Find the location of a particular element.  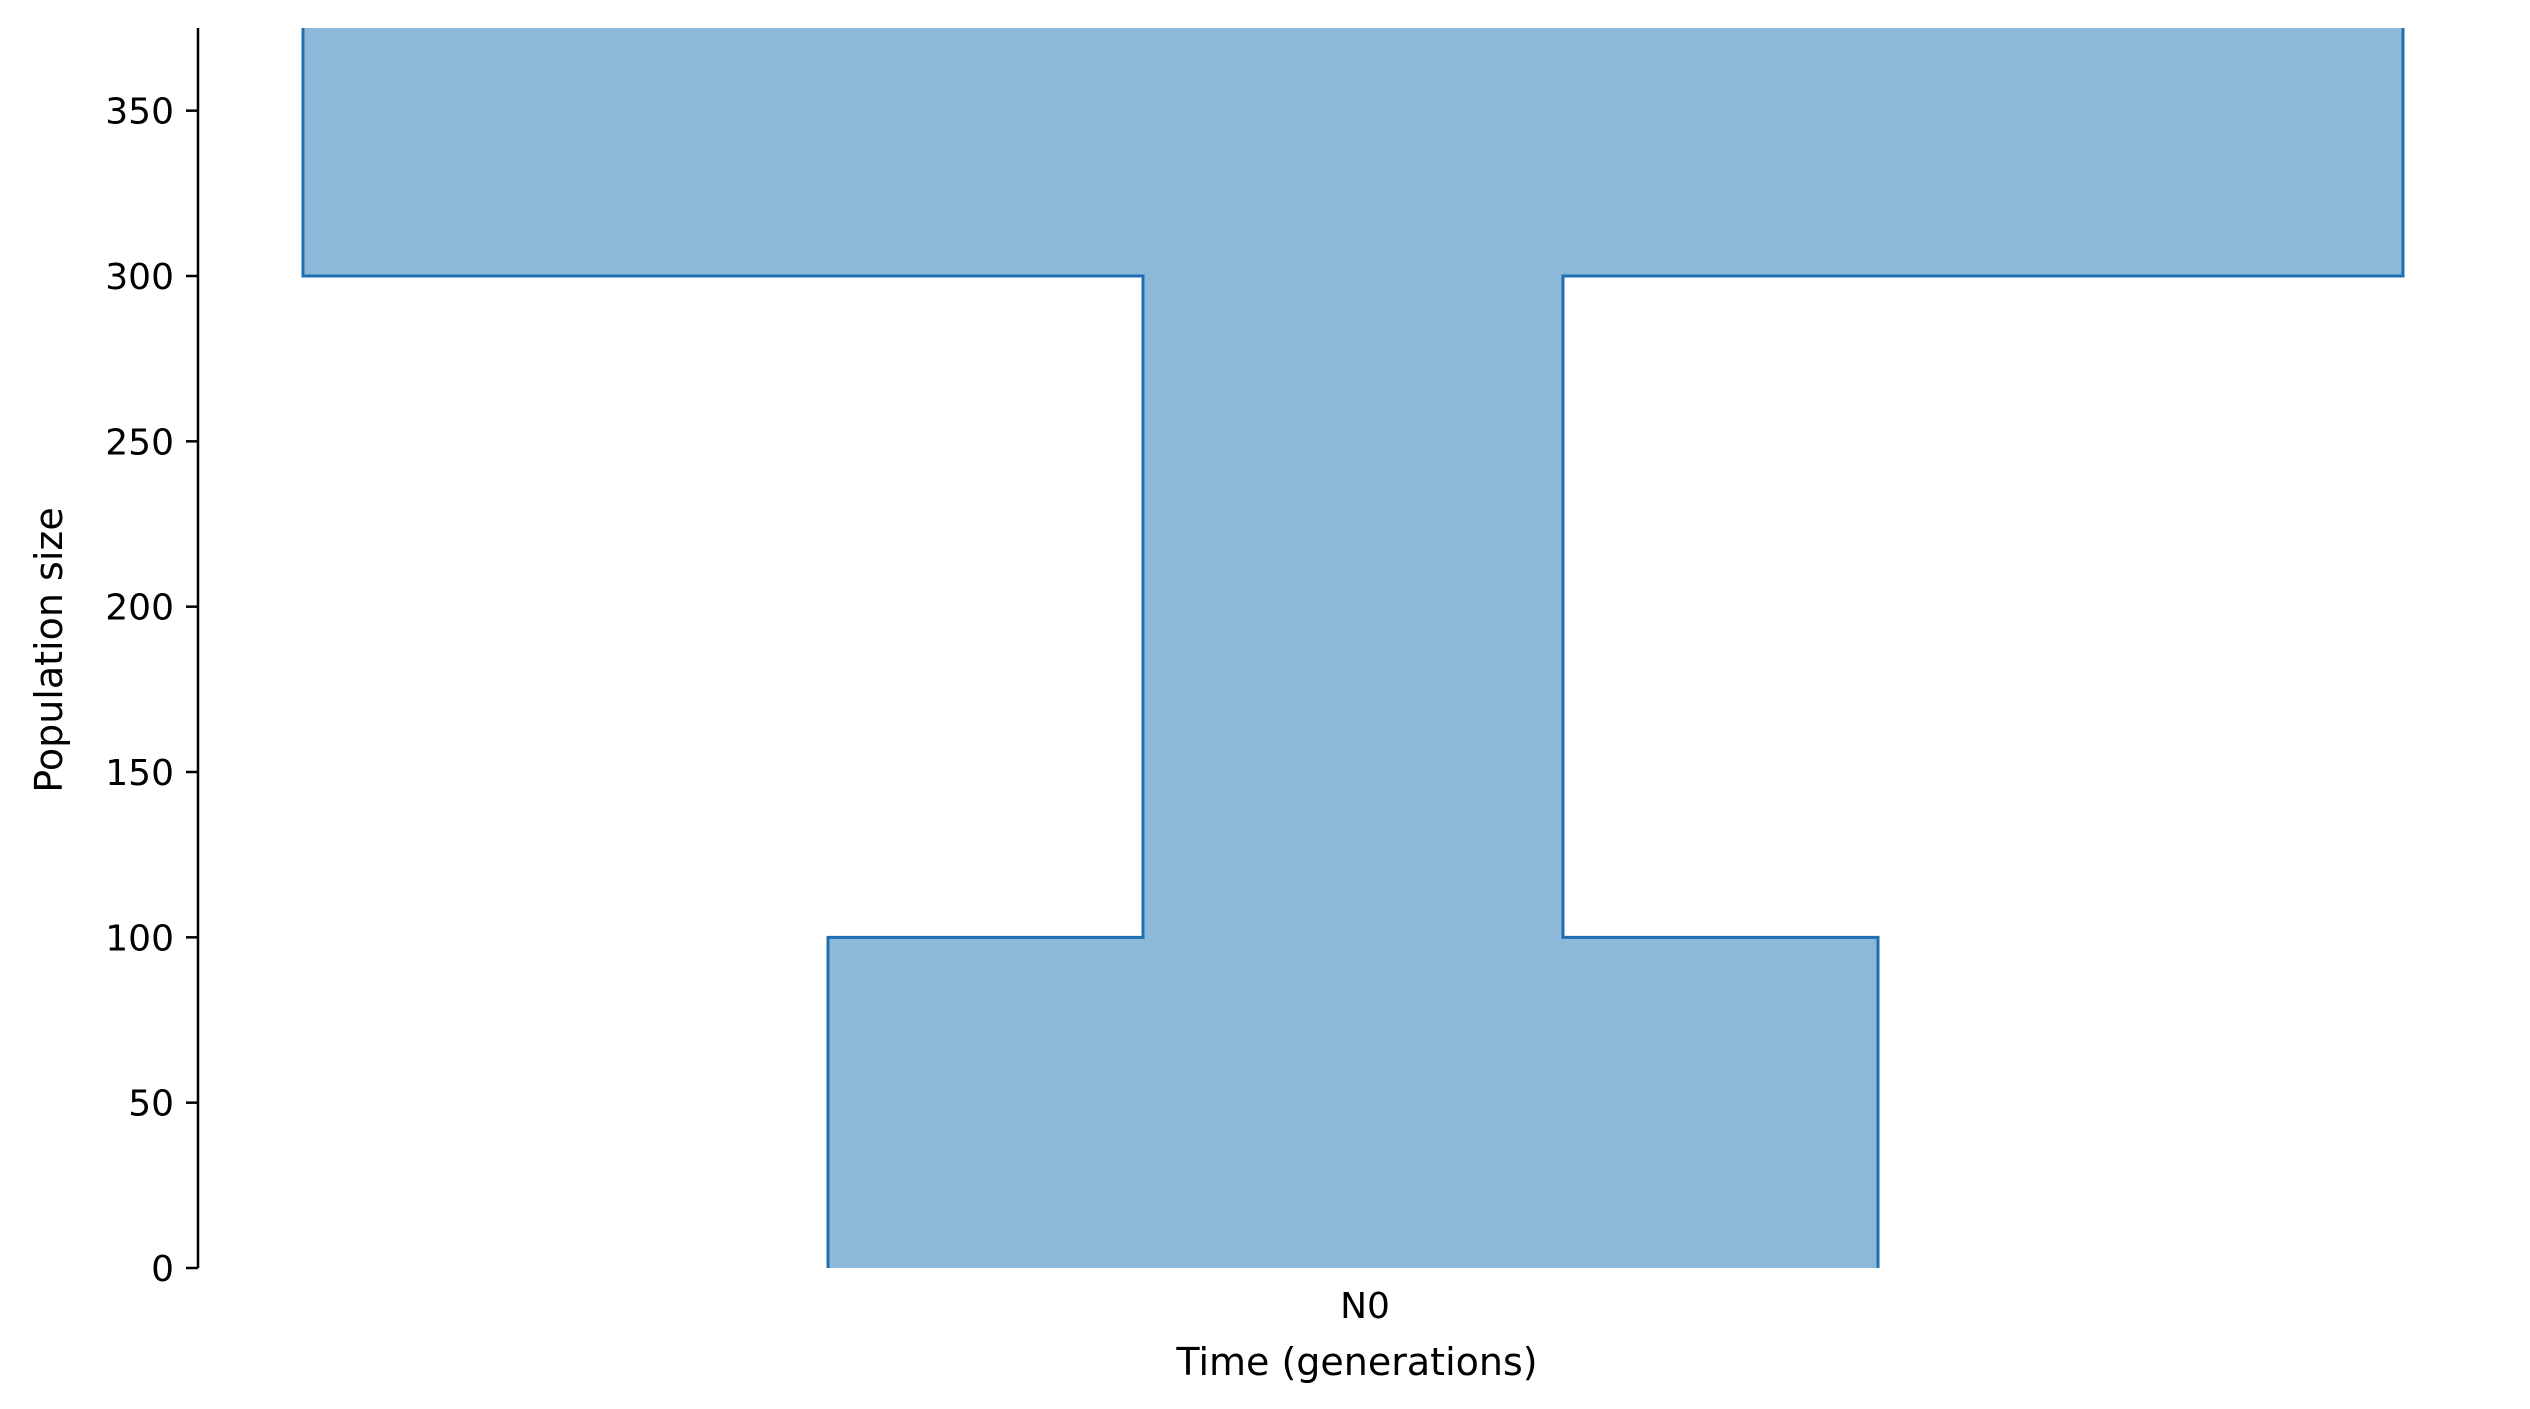

y-ticks: 0 50 100 150 200 250 300 350 is located at coordinates (151, 691).